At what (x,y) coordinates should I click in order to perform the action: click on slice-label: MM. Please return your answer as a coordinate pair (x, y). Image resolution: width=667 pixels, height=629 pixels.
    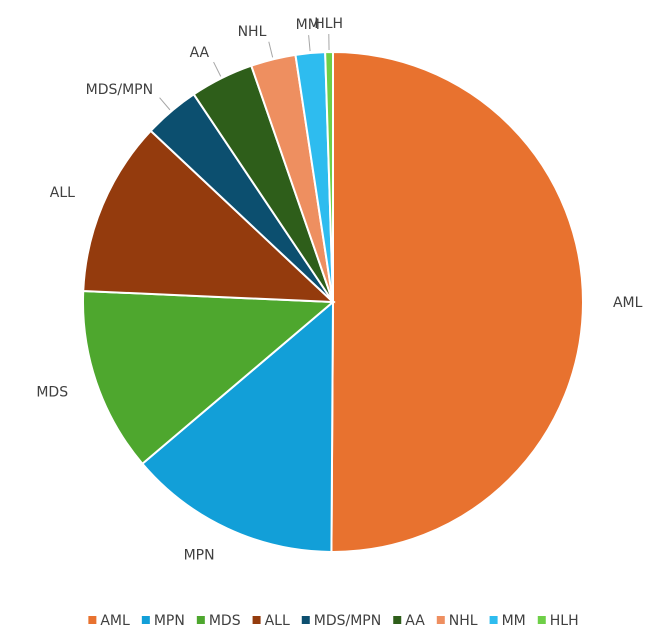
    Looking at the image, I should click on (308, 25).